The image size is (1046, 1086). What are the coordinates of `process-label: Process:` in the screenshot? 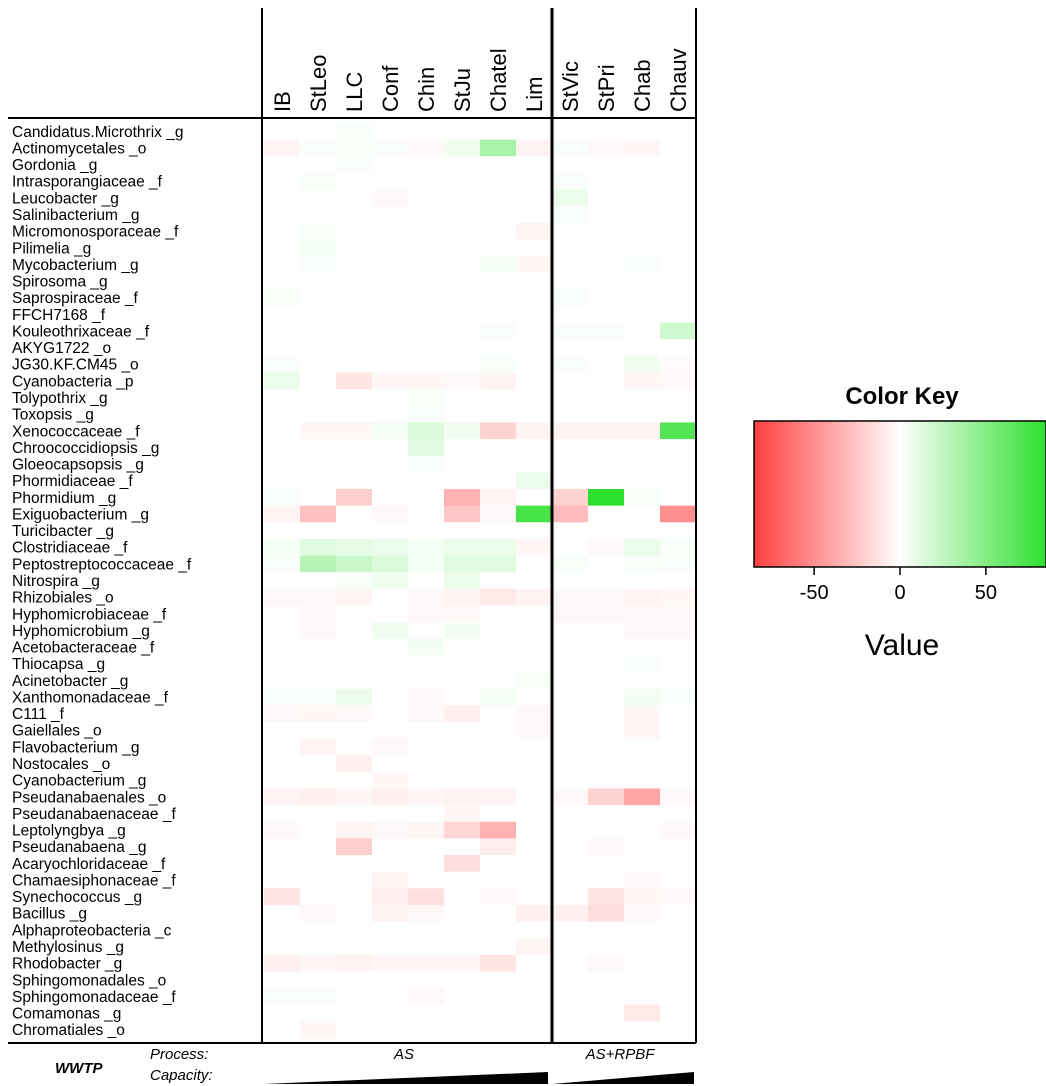 It's located at (179, 1054).